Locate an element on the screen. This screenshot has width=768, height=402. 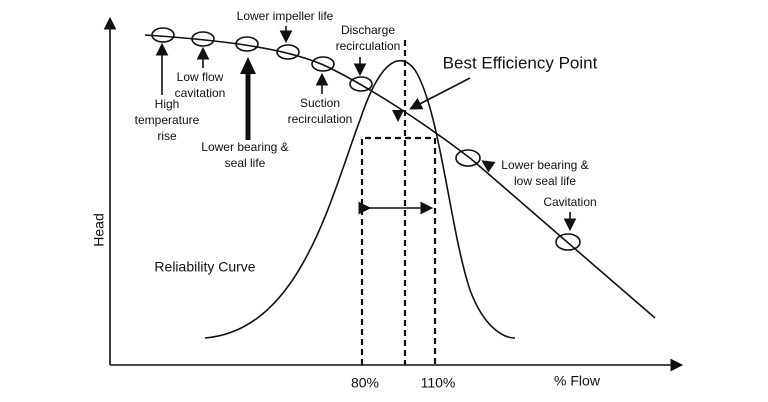
annotation-text: Lower impeller life is located at coordinates (285, 16).